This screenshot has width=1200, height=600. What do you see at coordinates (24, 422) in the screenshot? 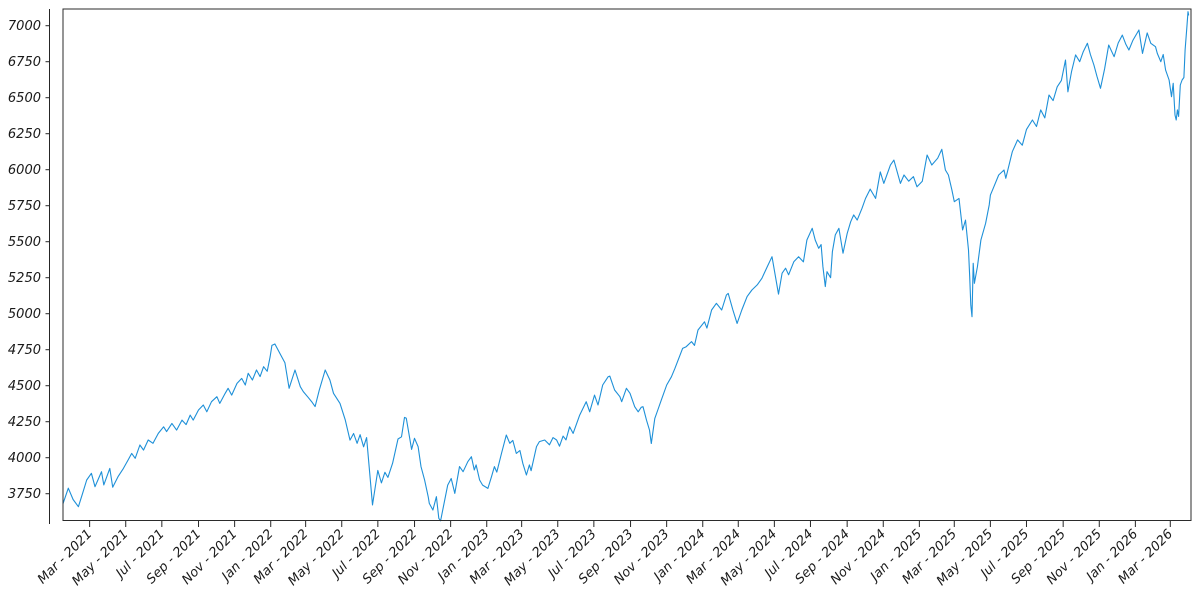
I see `y-tick-label: 4250` at bounding box center [24, 422].